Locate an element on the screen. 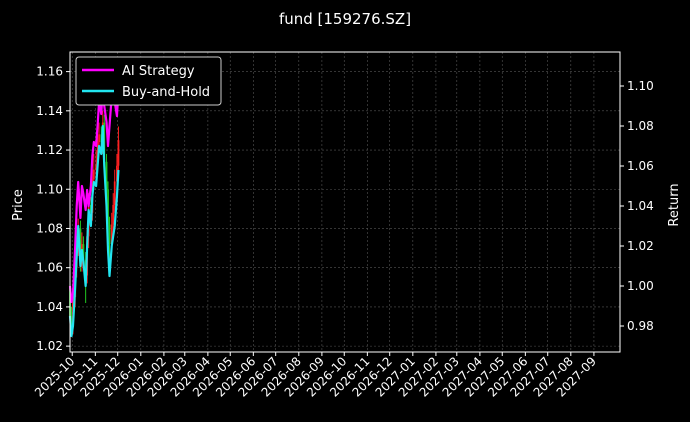 This screenshot has width=690, height=422. left-tick-label: 1.02 is located at coordinates (49, 346).